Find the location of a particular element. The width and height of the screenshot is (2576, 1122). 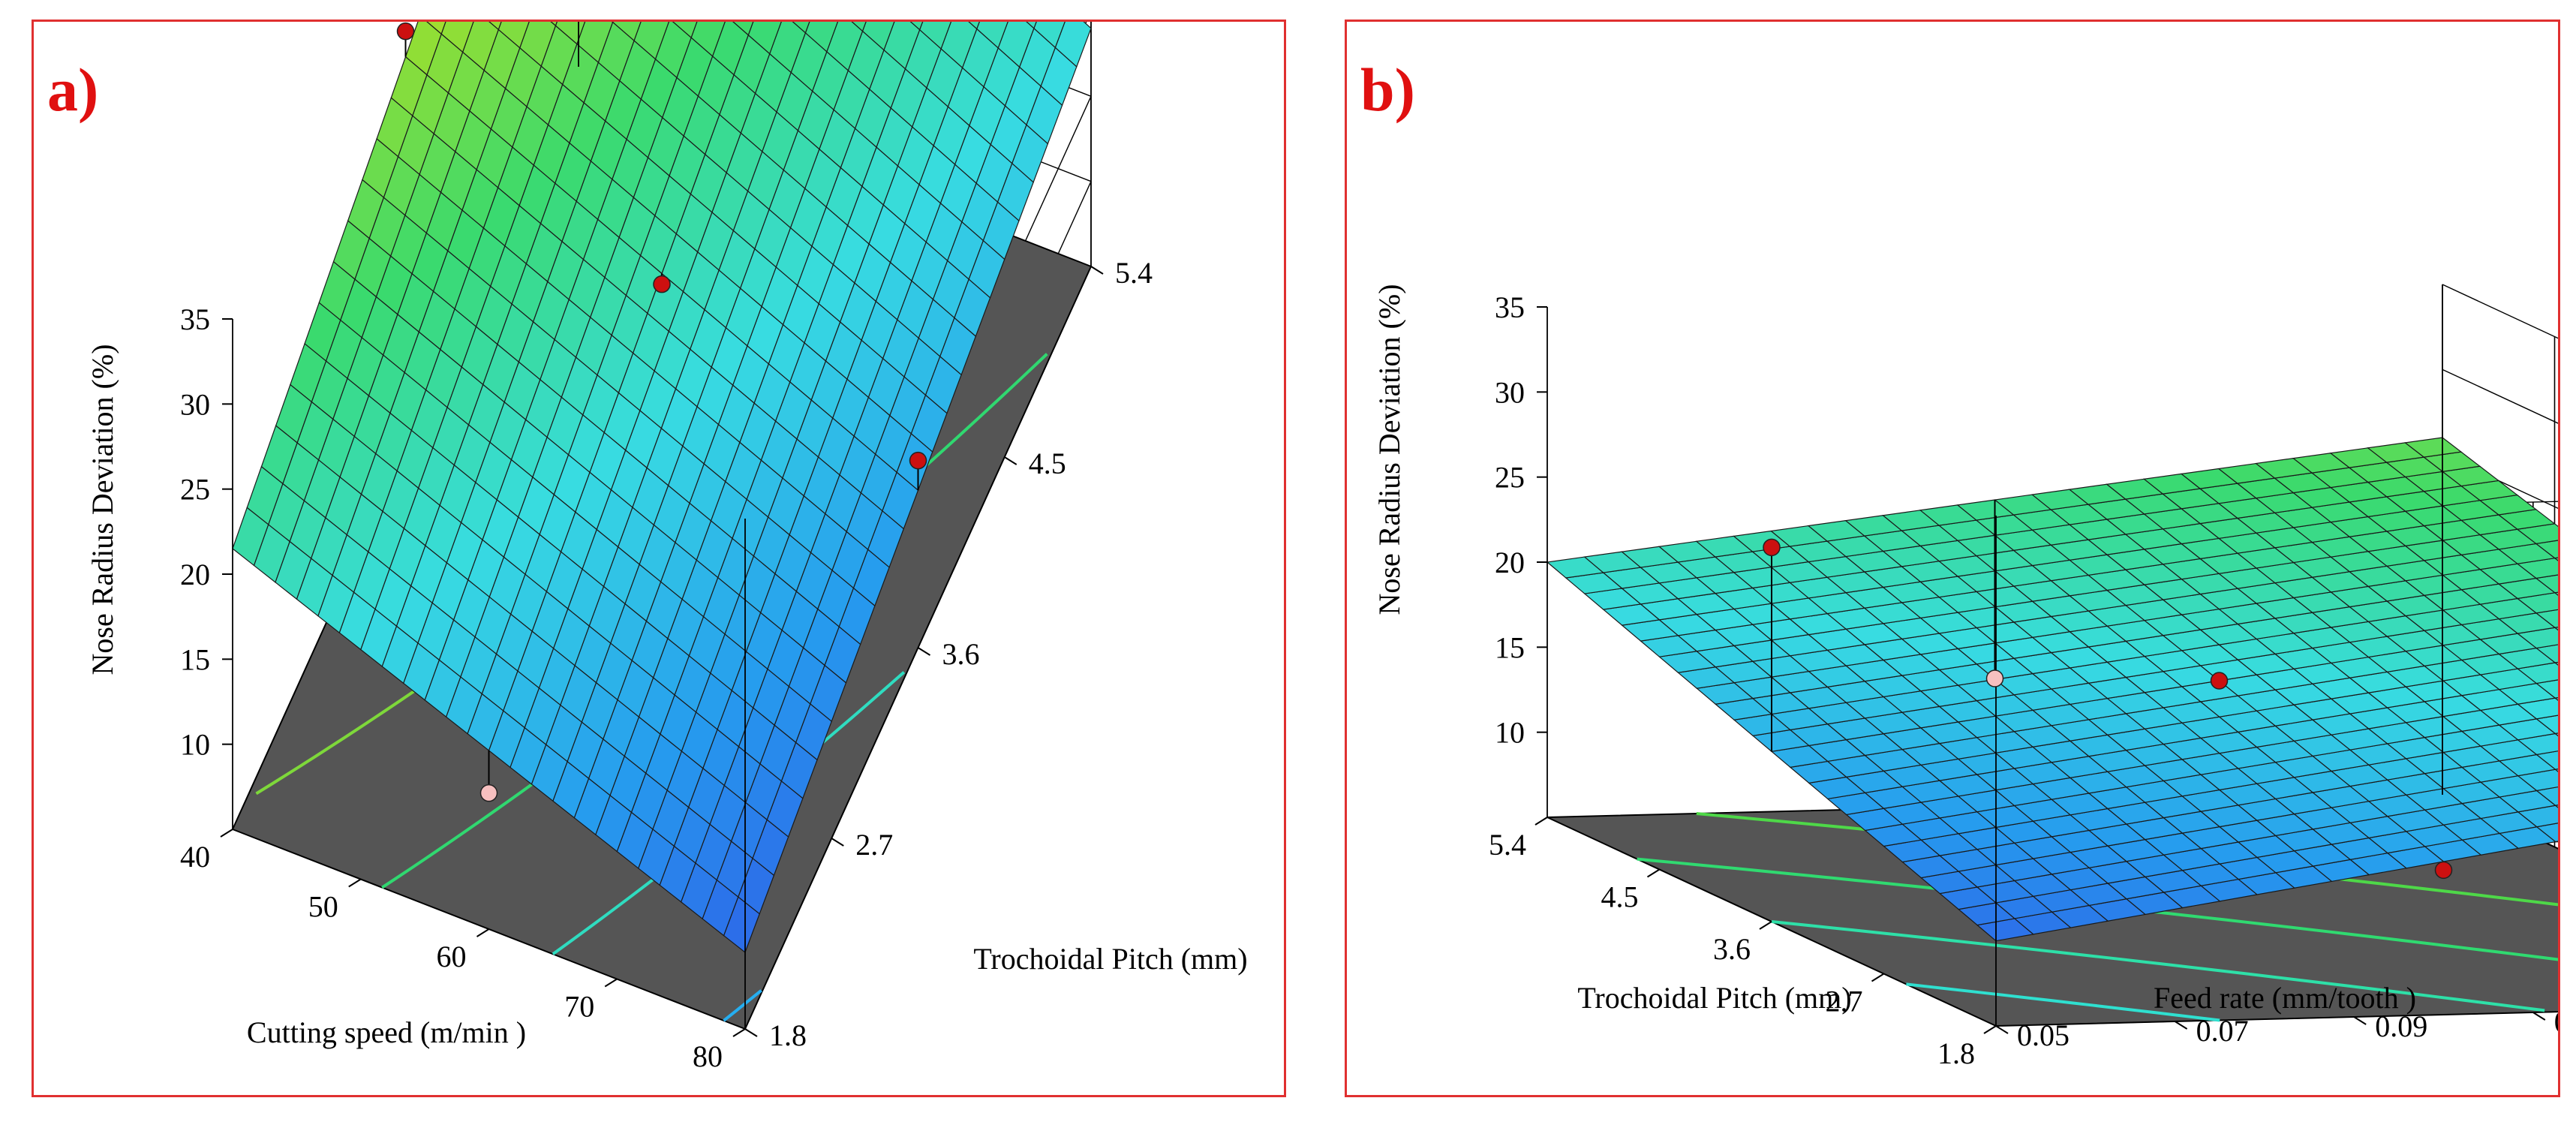

x-tick-label: 40 is located at coordinates (195, 857).